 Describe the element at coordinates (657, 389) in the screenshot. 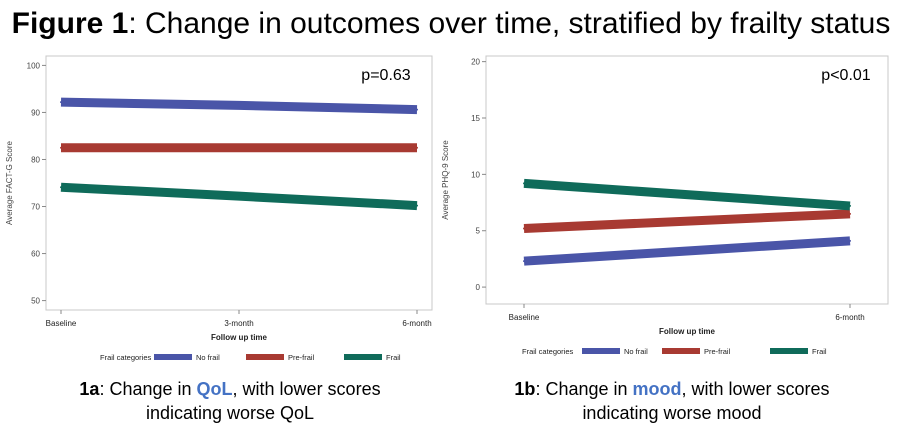

I see `caption-mood-highlight: mood` at that location.